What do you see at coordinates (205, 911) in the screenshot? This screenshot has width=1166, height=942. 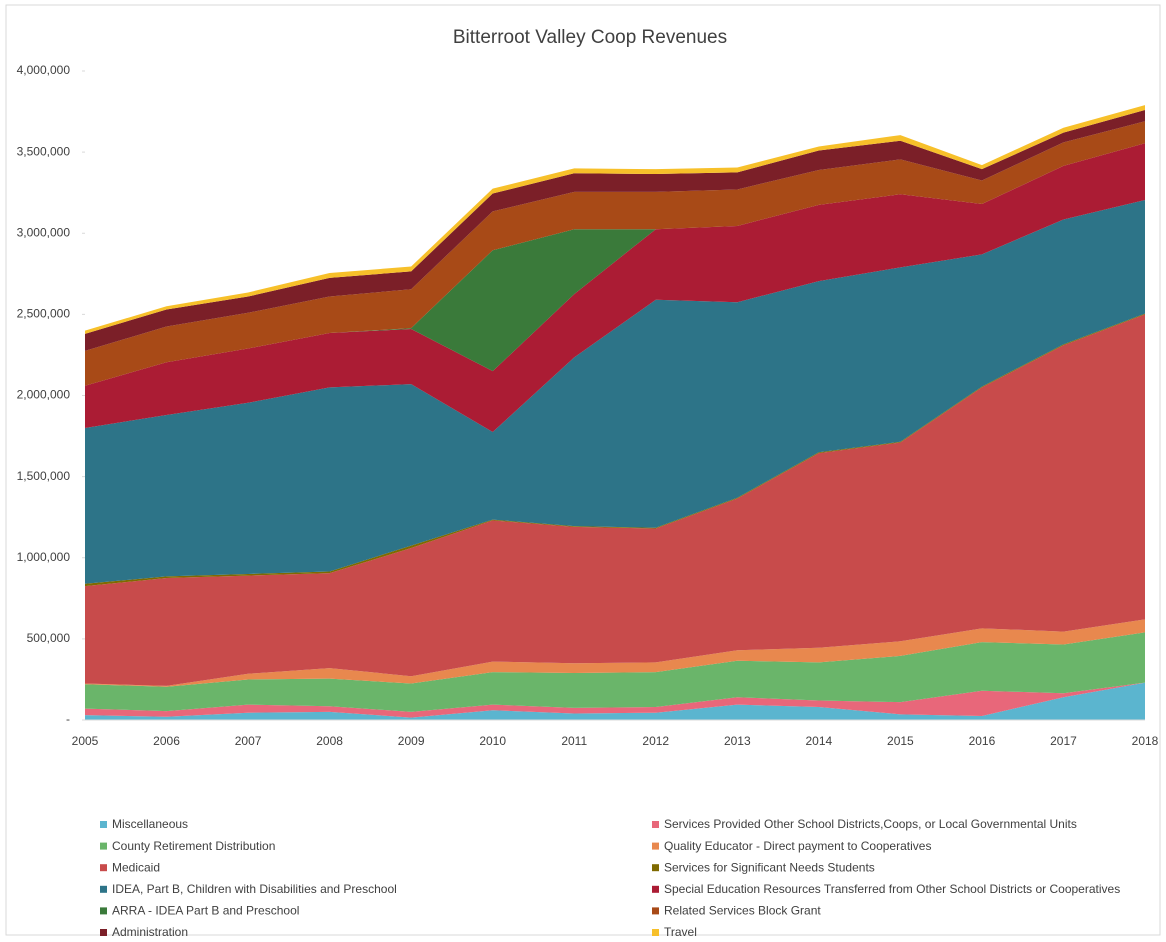 I see `legend-label: ARRA - IDEA Part B and Preschool` at bounding box center [205, 911].